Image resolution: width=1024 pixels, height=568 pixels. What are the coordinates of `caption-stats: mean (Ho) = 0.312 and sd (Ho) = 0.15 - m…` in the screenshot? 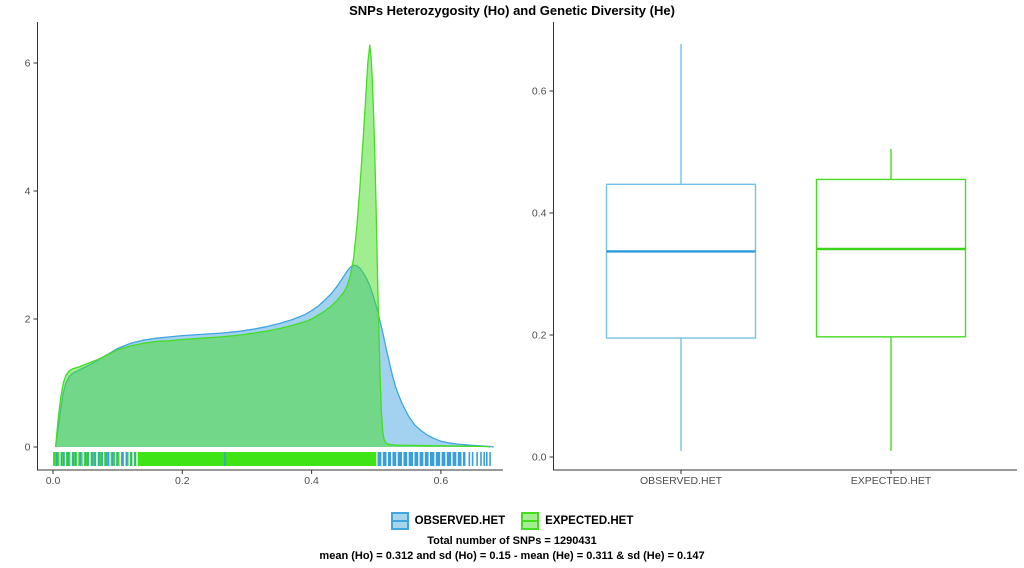 It's located at (512, 556).